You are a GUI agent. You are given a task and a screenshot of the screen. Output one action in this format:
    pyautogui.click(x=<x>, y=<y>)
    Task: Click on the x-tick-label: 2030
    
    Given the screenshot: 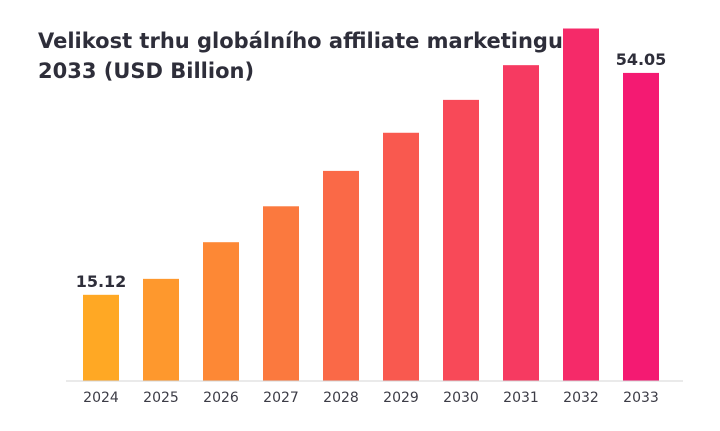 What is the action you would take?
    pyautogui.click(x=461, y=398)
    